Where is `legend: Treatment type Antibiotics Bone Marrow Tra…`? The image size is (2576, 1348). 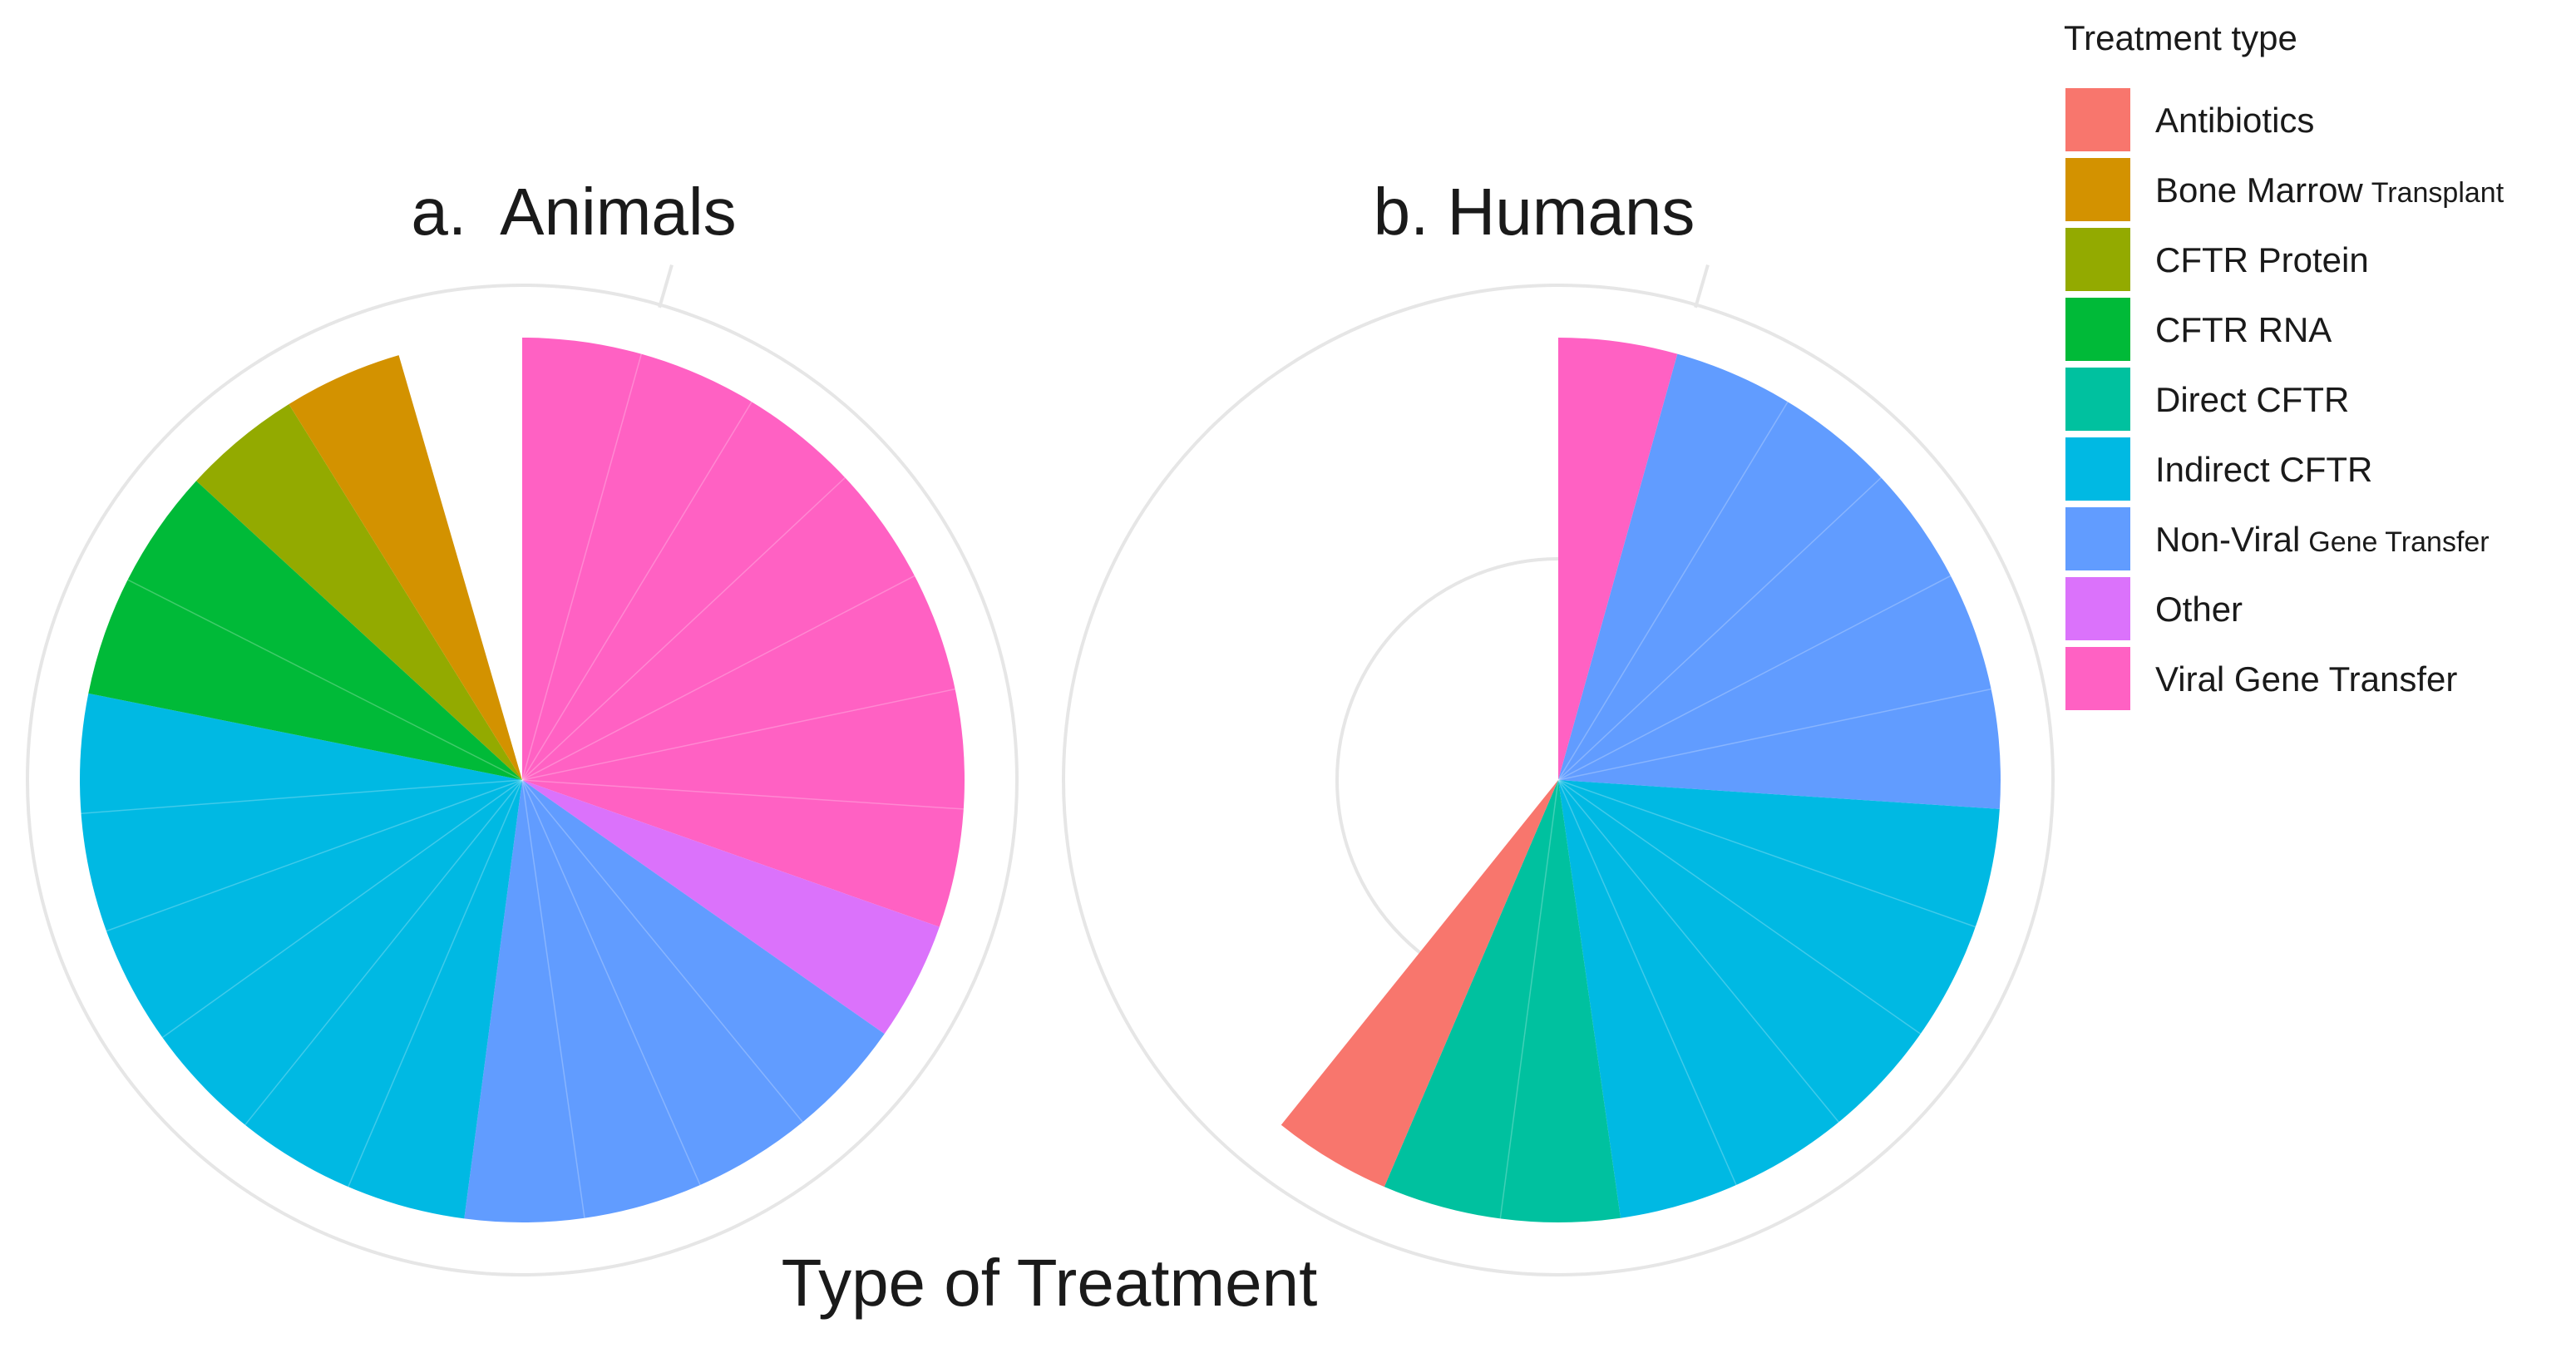 legend: Treatment type Antibiotics Bone Marrow Tra… is located at coordinates (2284, 364).